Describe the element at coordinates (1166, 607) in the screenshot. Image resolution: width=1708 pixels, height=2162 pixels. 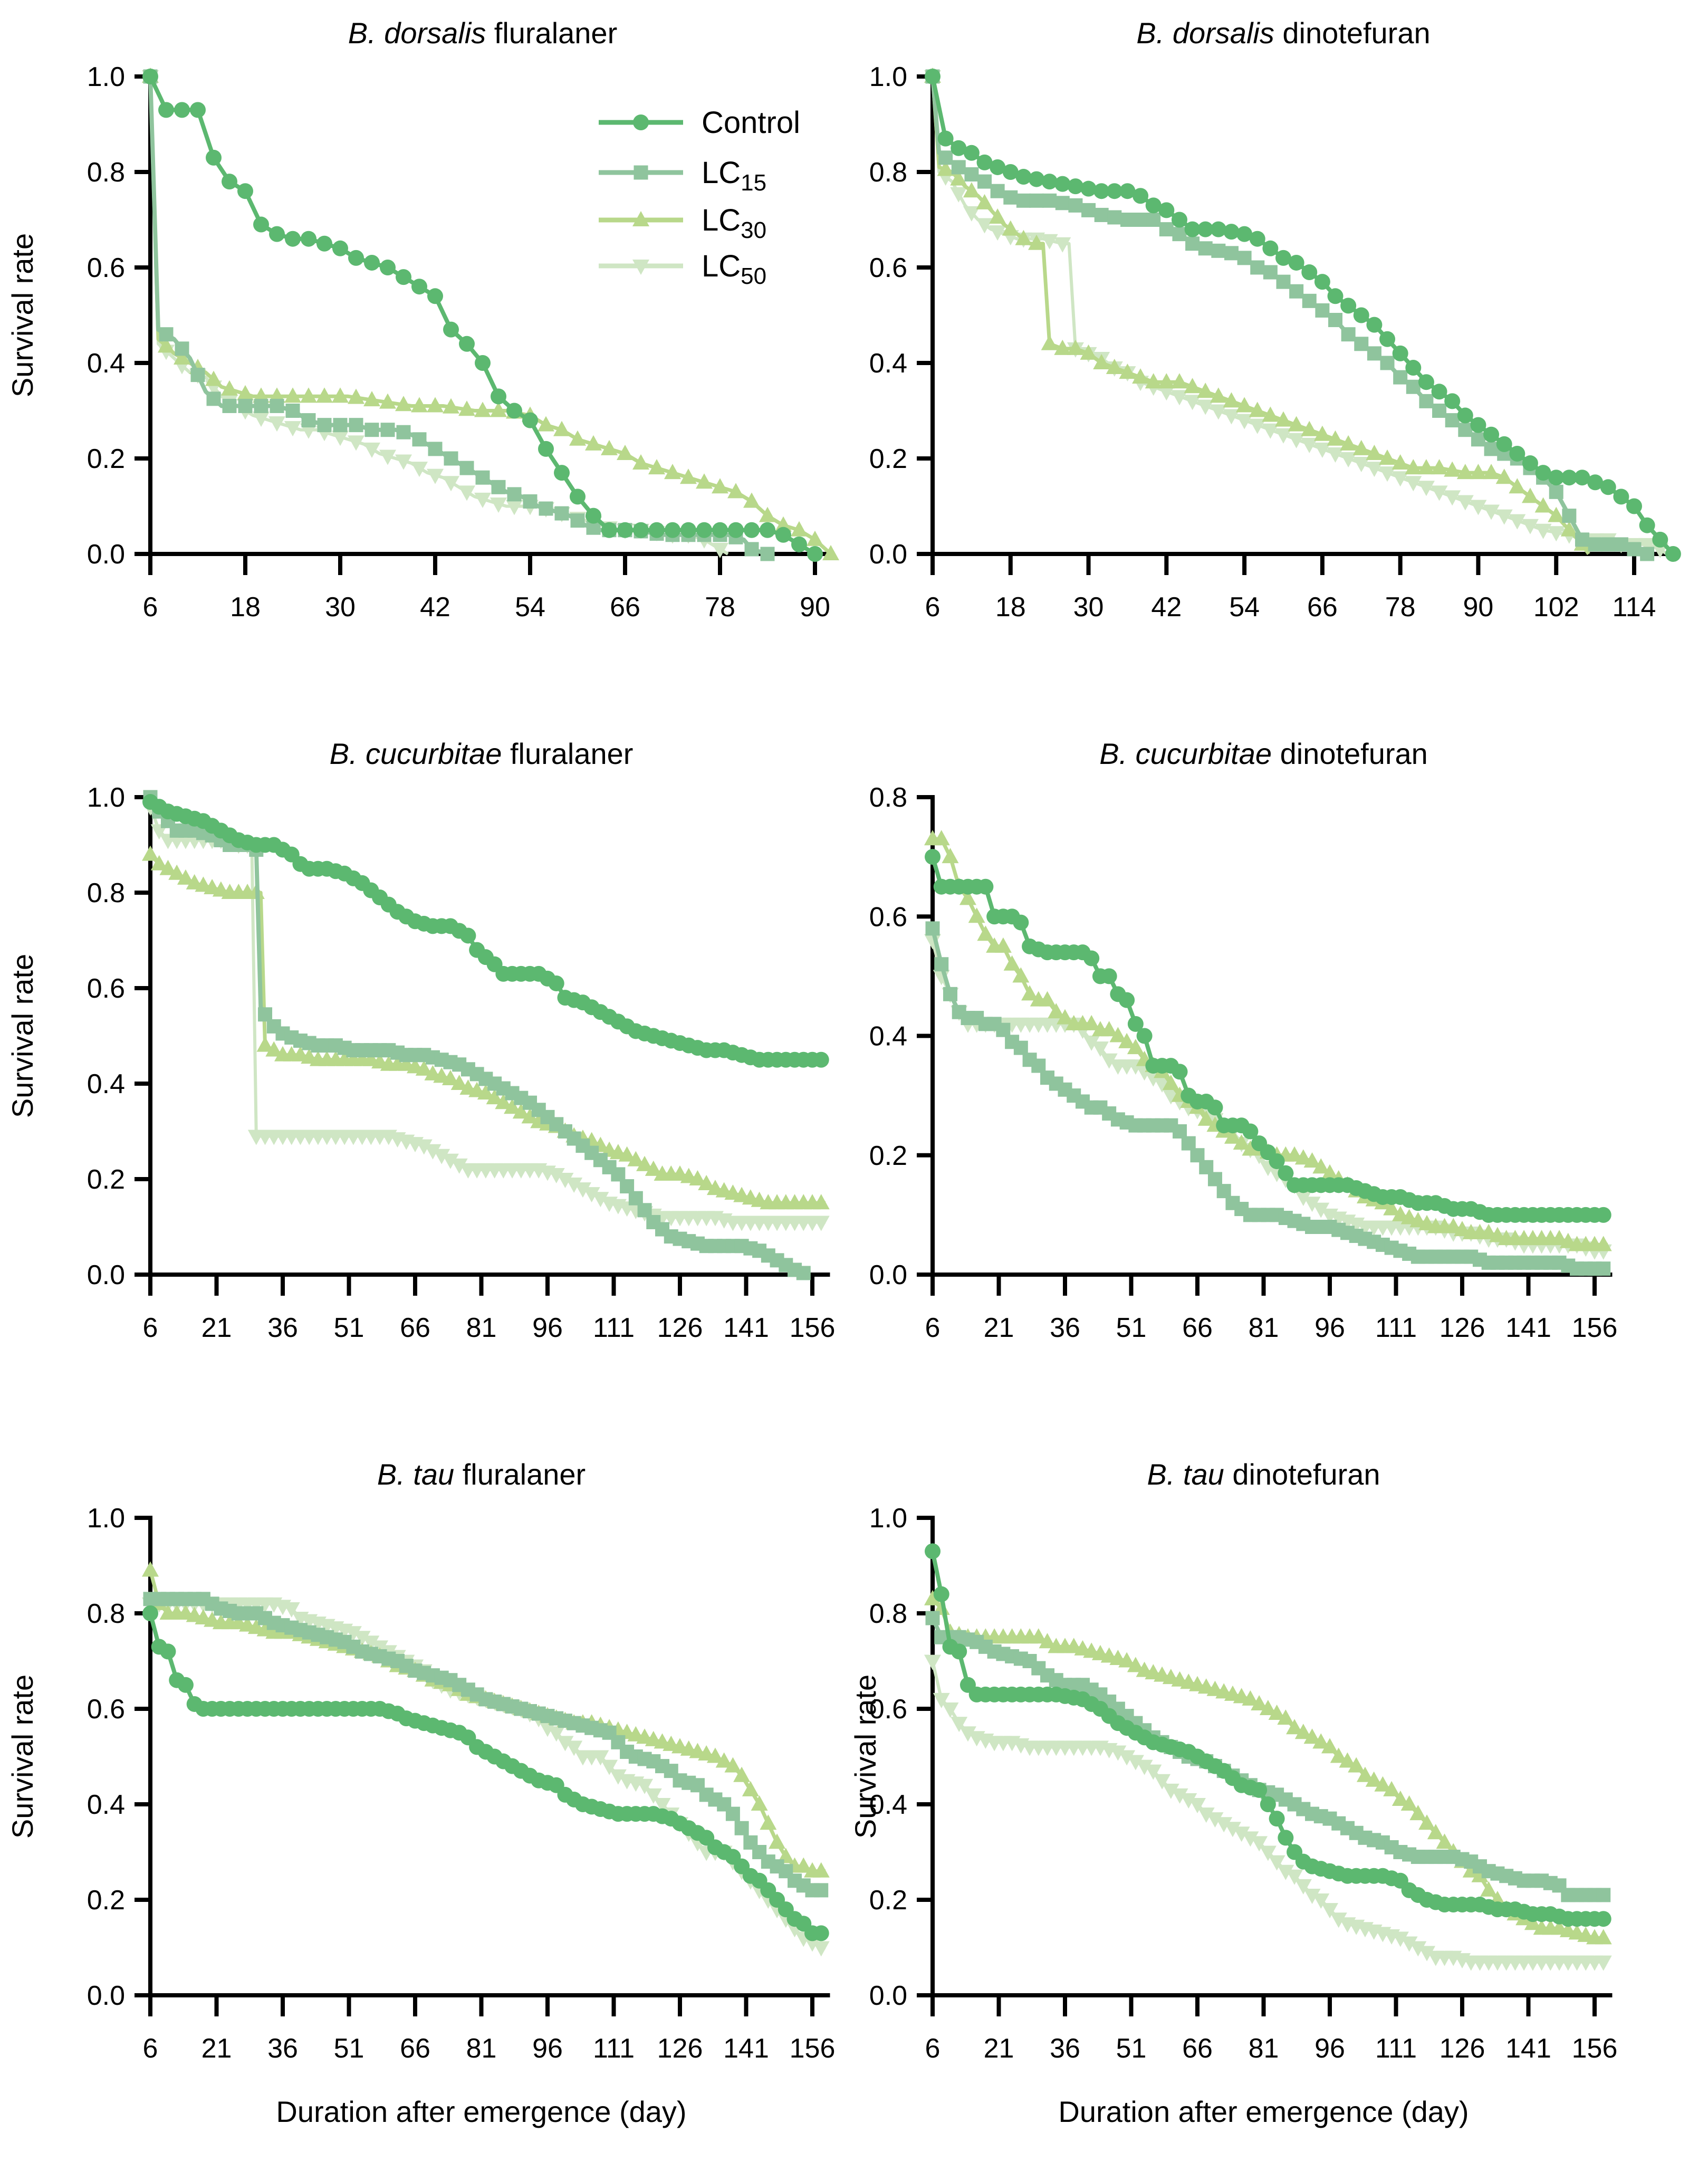
I see `x-tick-label: 42` at that location.